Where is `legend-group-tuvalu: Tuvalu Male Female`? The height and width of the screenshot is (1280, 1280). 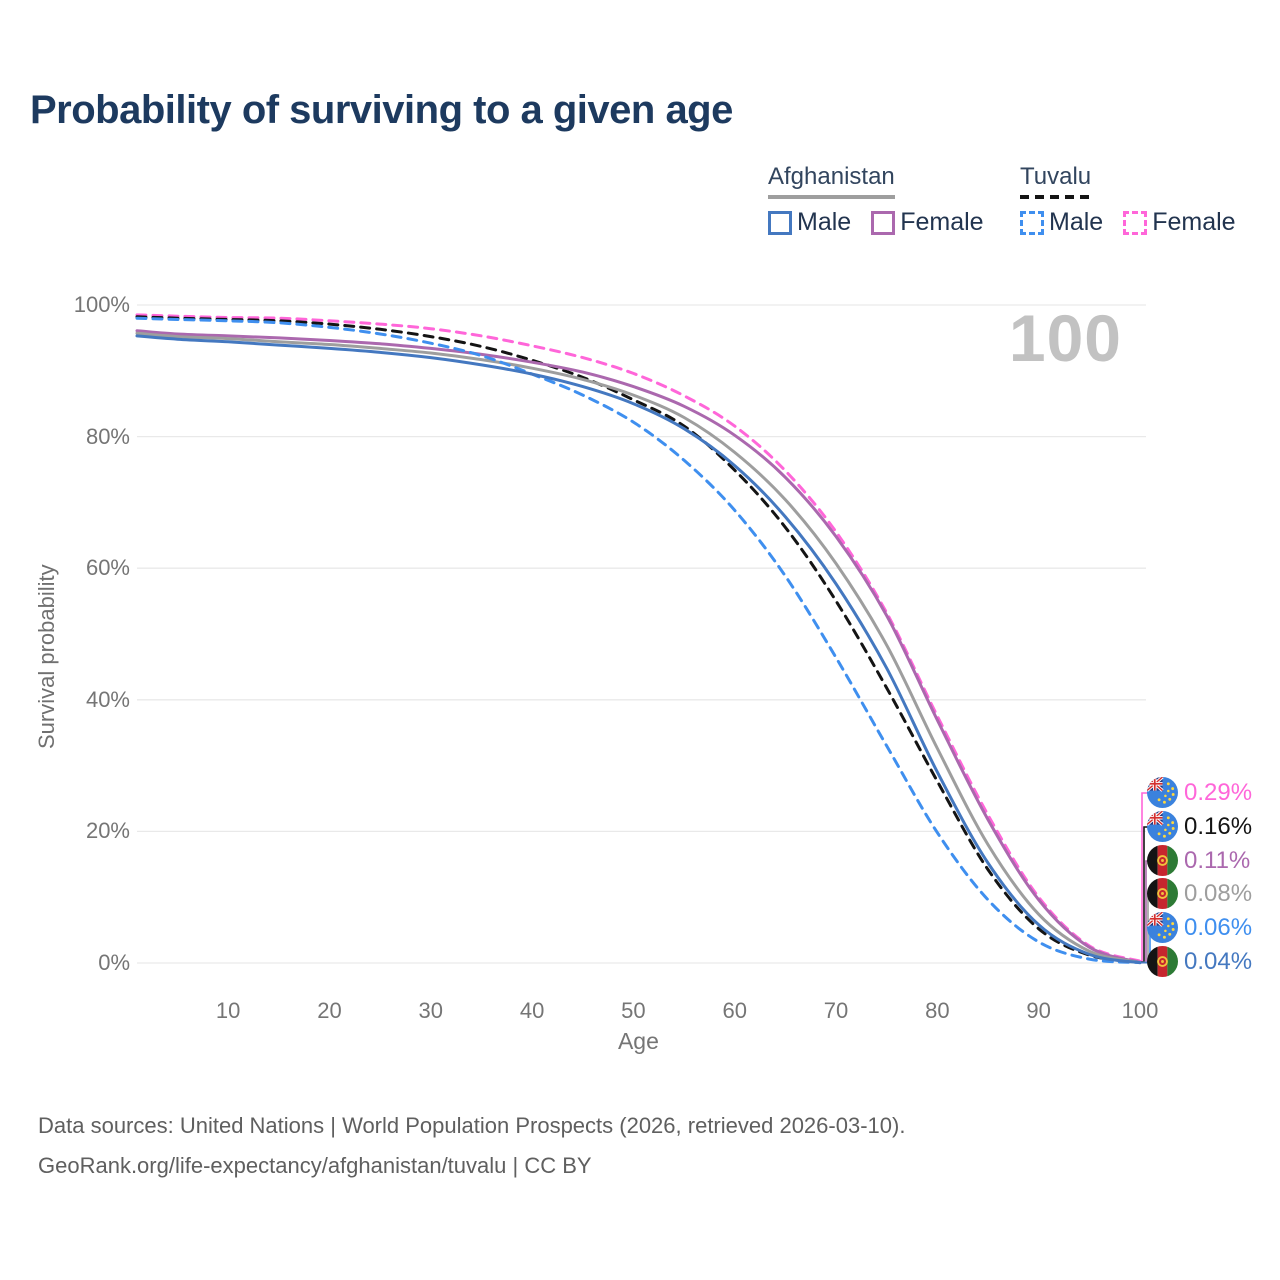 legend-group-tuvalu: Tuvalu Male Female is located at coordinates (1138, 200).